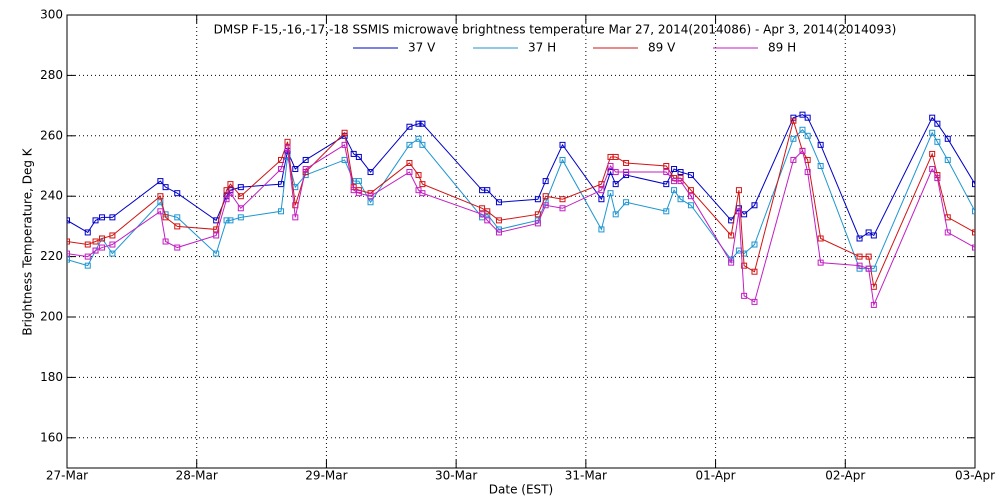 The width and height of the screenshot is (1000, 500). I want to click on y-tick-label: 240, so click(51, 196).